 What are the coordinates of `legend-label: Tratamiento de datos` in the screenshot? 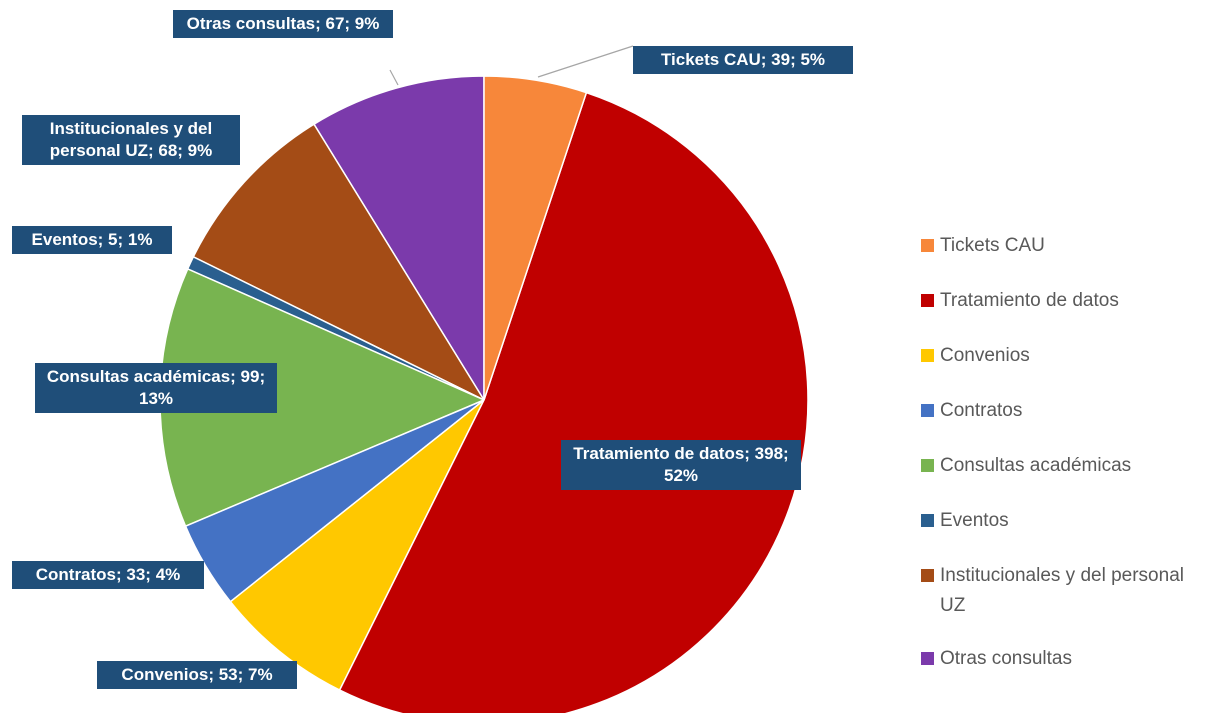 It's located at (1029, 300).